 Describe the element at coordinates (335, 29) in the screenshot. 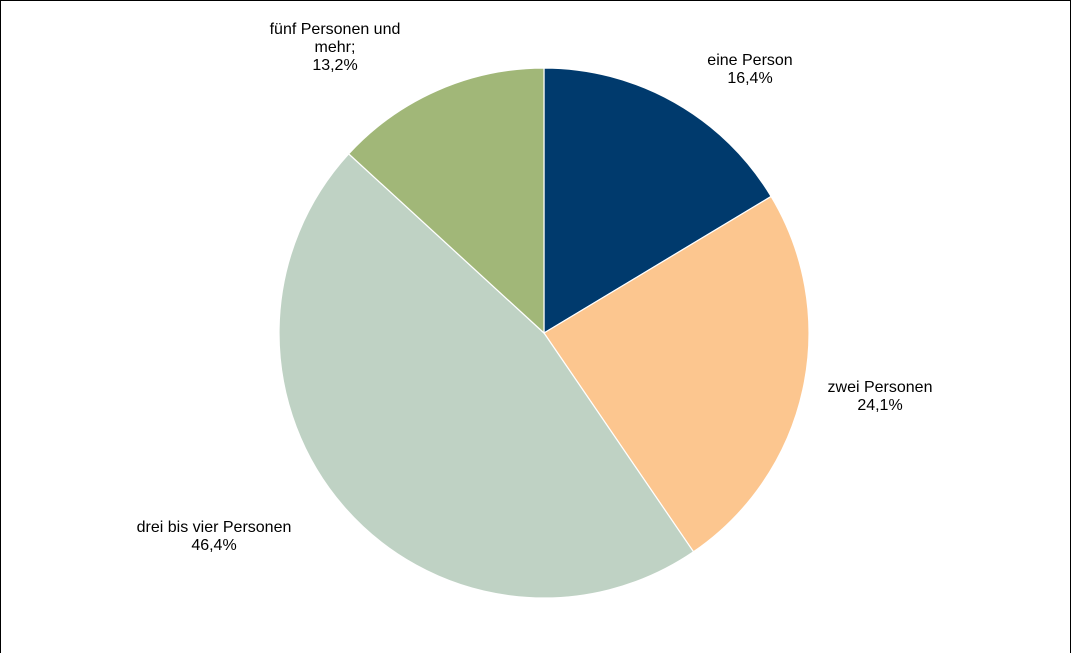

I see `slice-category-label: fünf Personen und` at that location.